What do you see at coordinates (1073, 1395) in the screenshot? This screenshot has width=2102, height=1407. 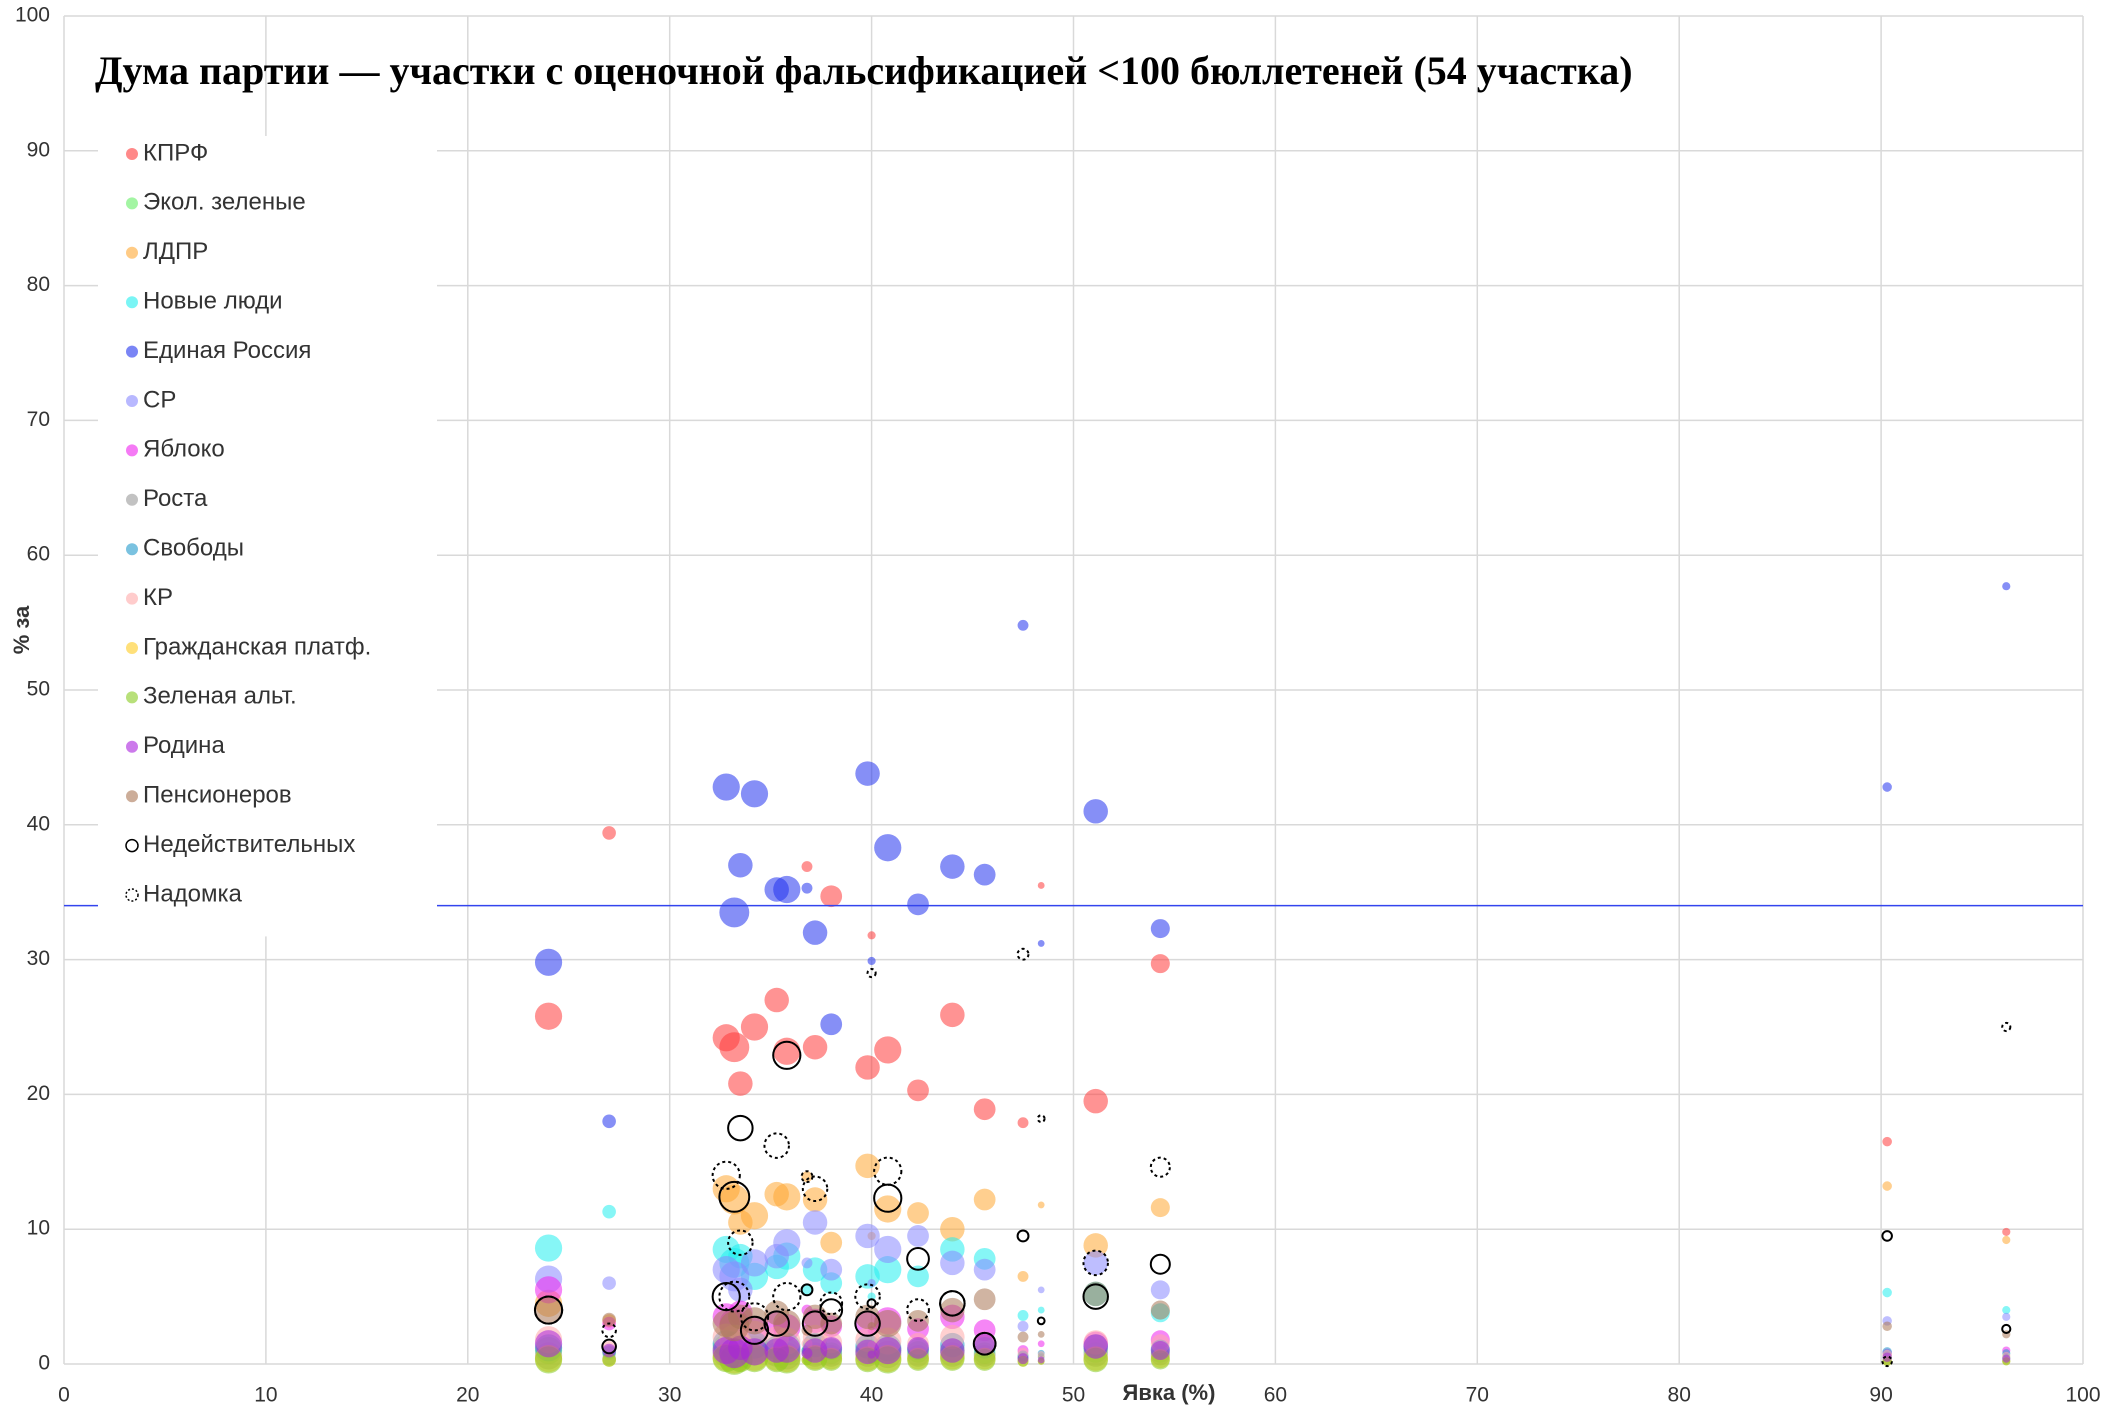 I see `x-tick-label: 50` at bounding box center [1073, 1395].